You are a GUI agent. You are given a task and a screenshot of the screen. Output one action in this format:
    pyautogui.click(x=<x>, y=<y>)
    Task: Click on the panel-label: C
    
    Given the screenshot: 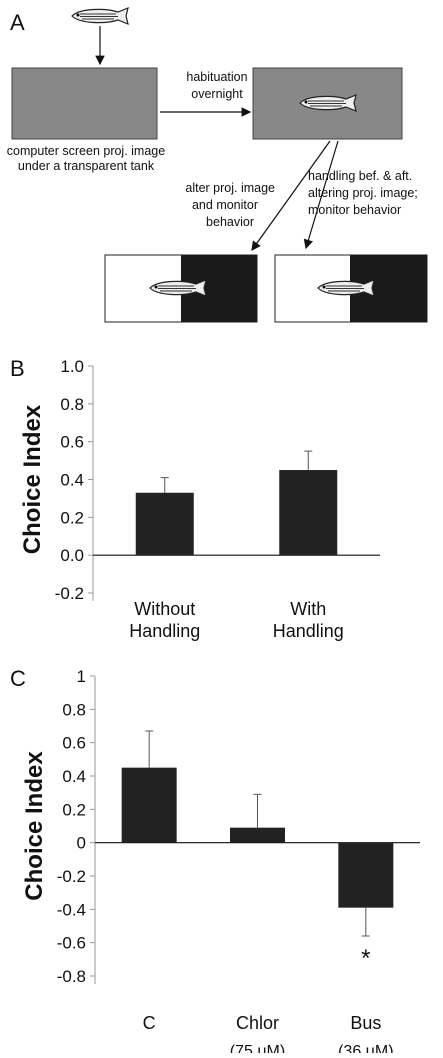 What is the action you would take?
    pyautogui.click(x=18, y=678)
    